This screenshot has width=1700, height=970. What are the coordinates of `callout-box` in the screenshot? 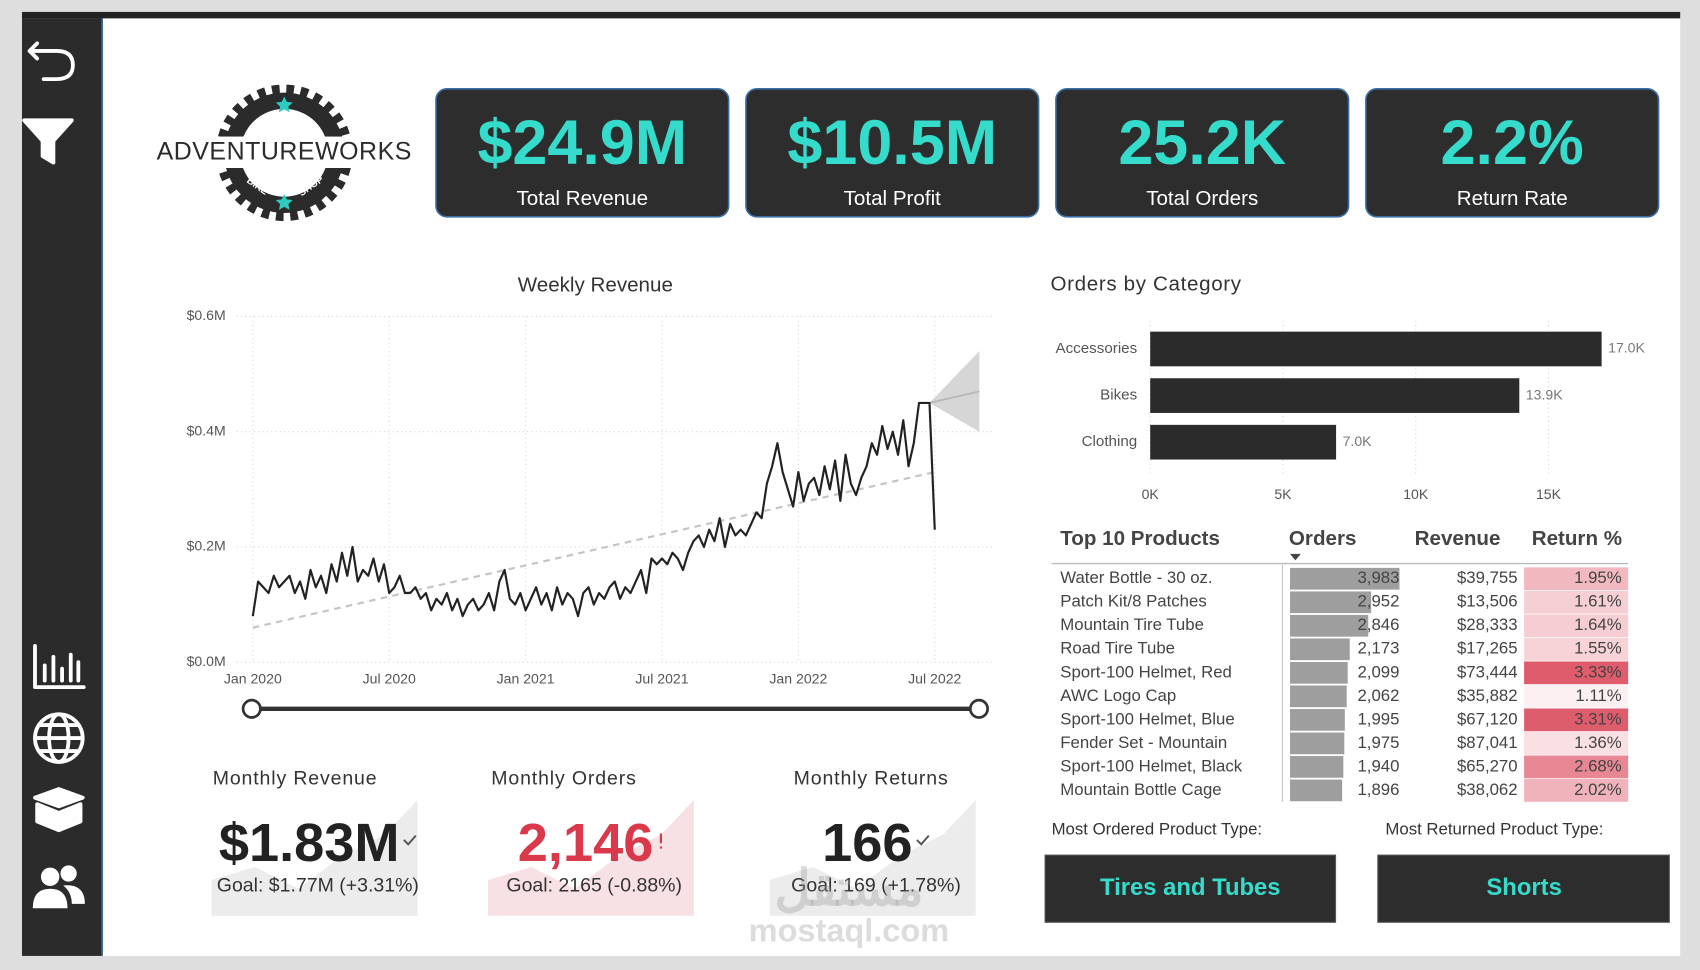 It's located at (1190, 888).